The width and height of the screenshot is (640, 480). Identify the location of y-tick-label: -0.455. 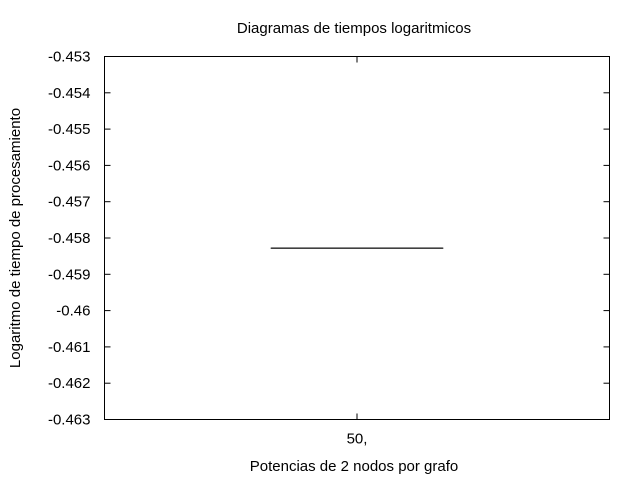
(69, 129).